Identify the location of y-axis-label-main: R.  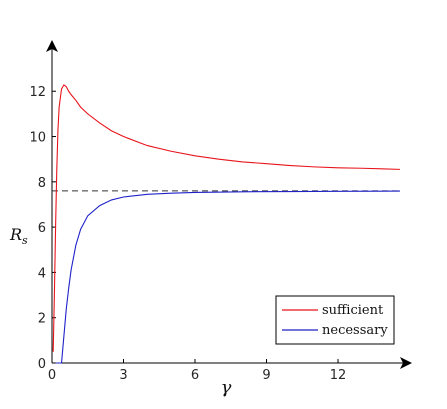
(15, 234).